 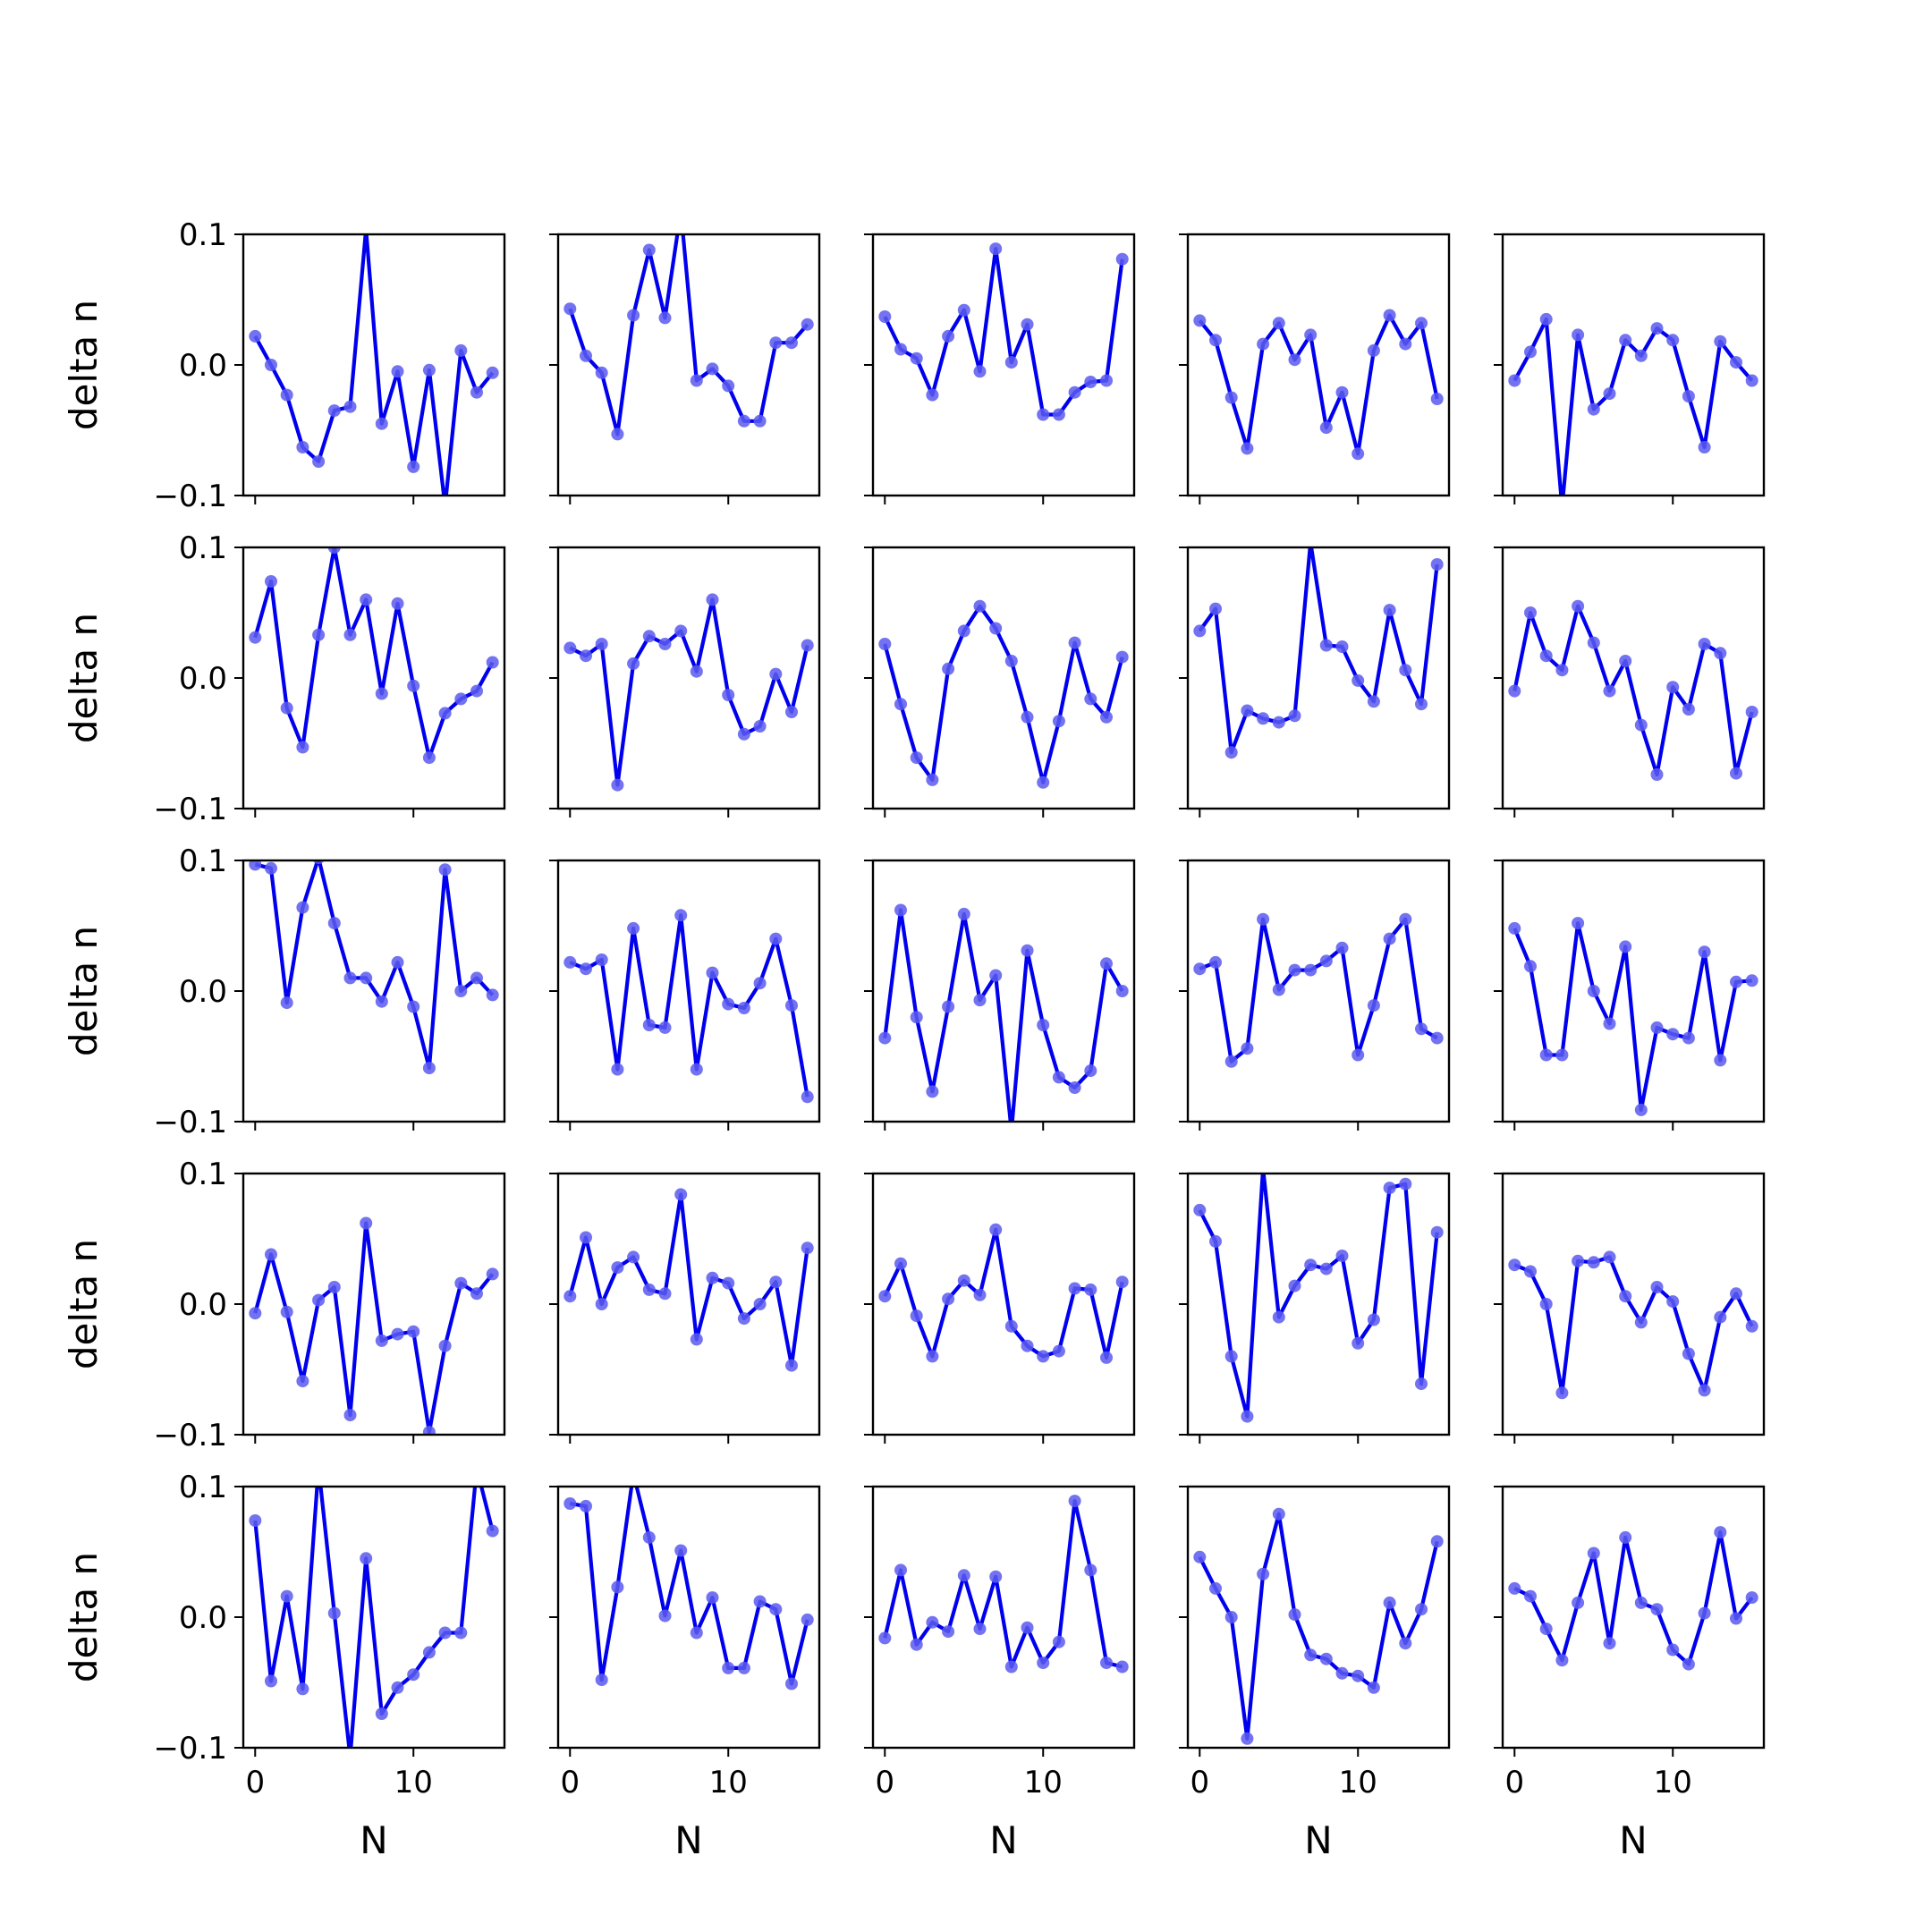 I want to click on subplot-r5-c4: 0 10N, so click(x=1315, y=1673).